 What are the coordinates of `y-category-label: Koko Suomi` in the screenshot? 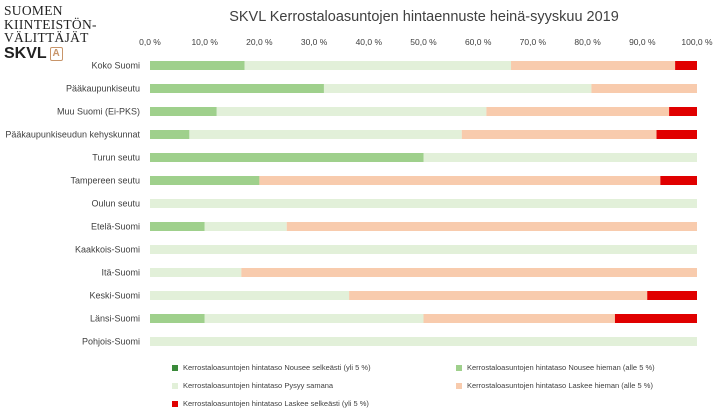 It's located at (115, 66).